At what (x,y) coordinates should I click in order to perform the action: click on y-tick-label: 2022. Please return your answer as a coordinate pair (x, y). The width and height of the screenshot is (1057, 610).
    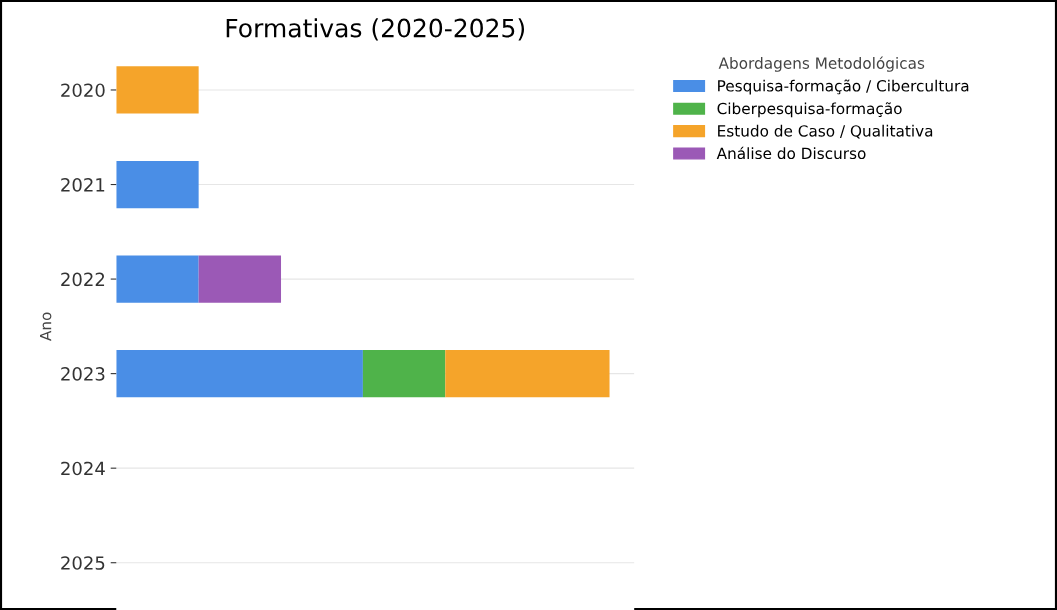
    Looking at the image, I should click on (83, 279).